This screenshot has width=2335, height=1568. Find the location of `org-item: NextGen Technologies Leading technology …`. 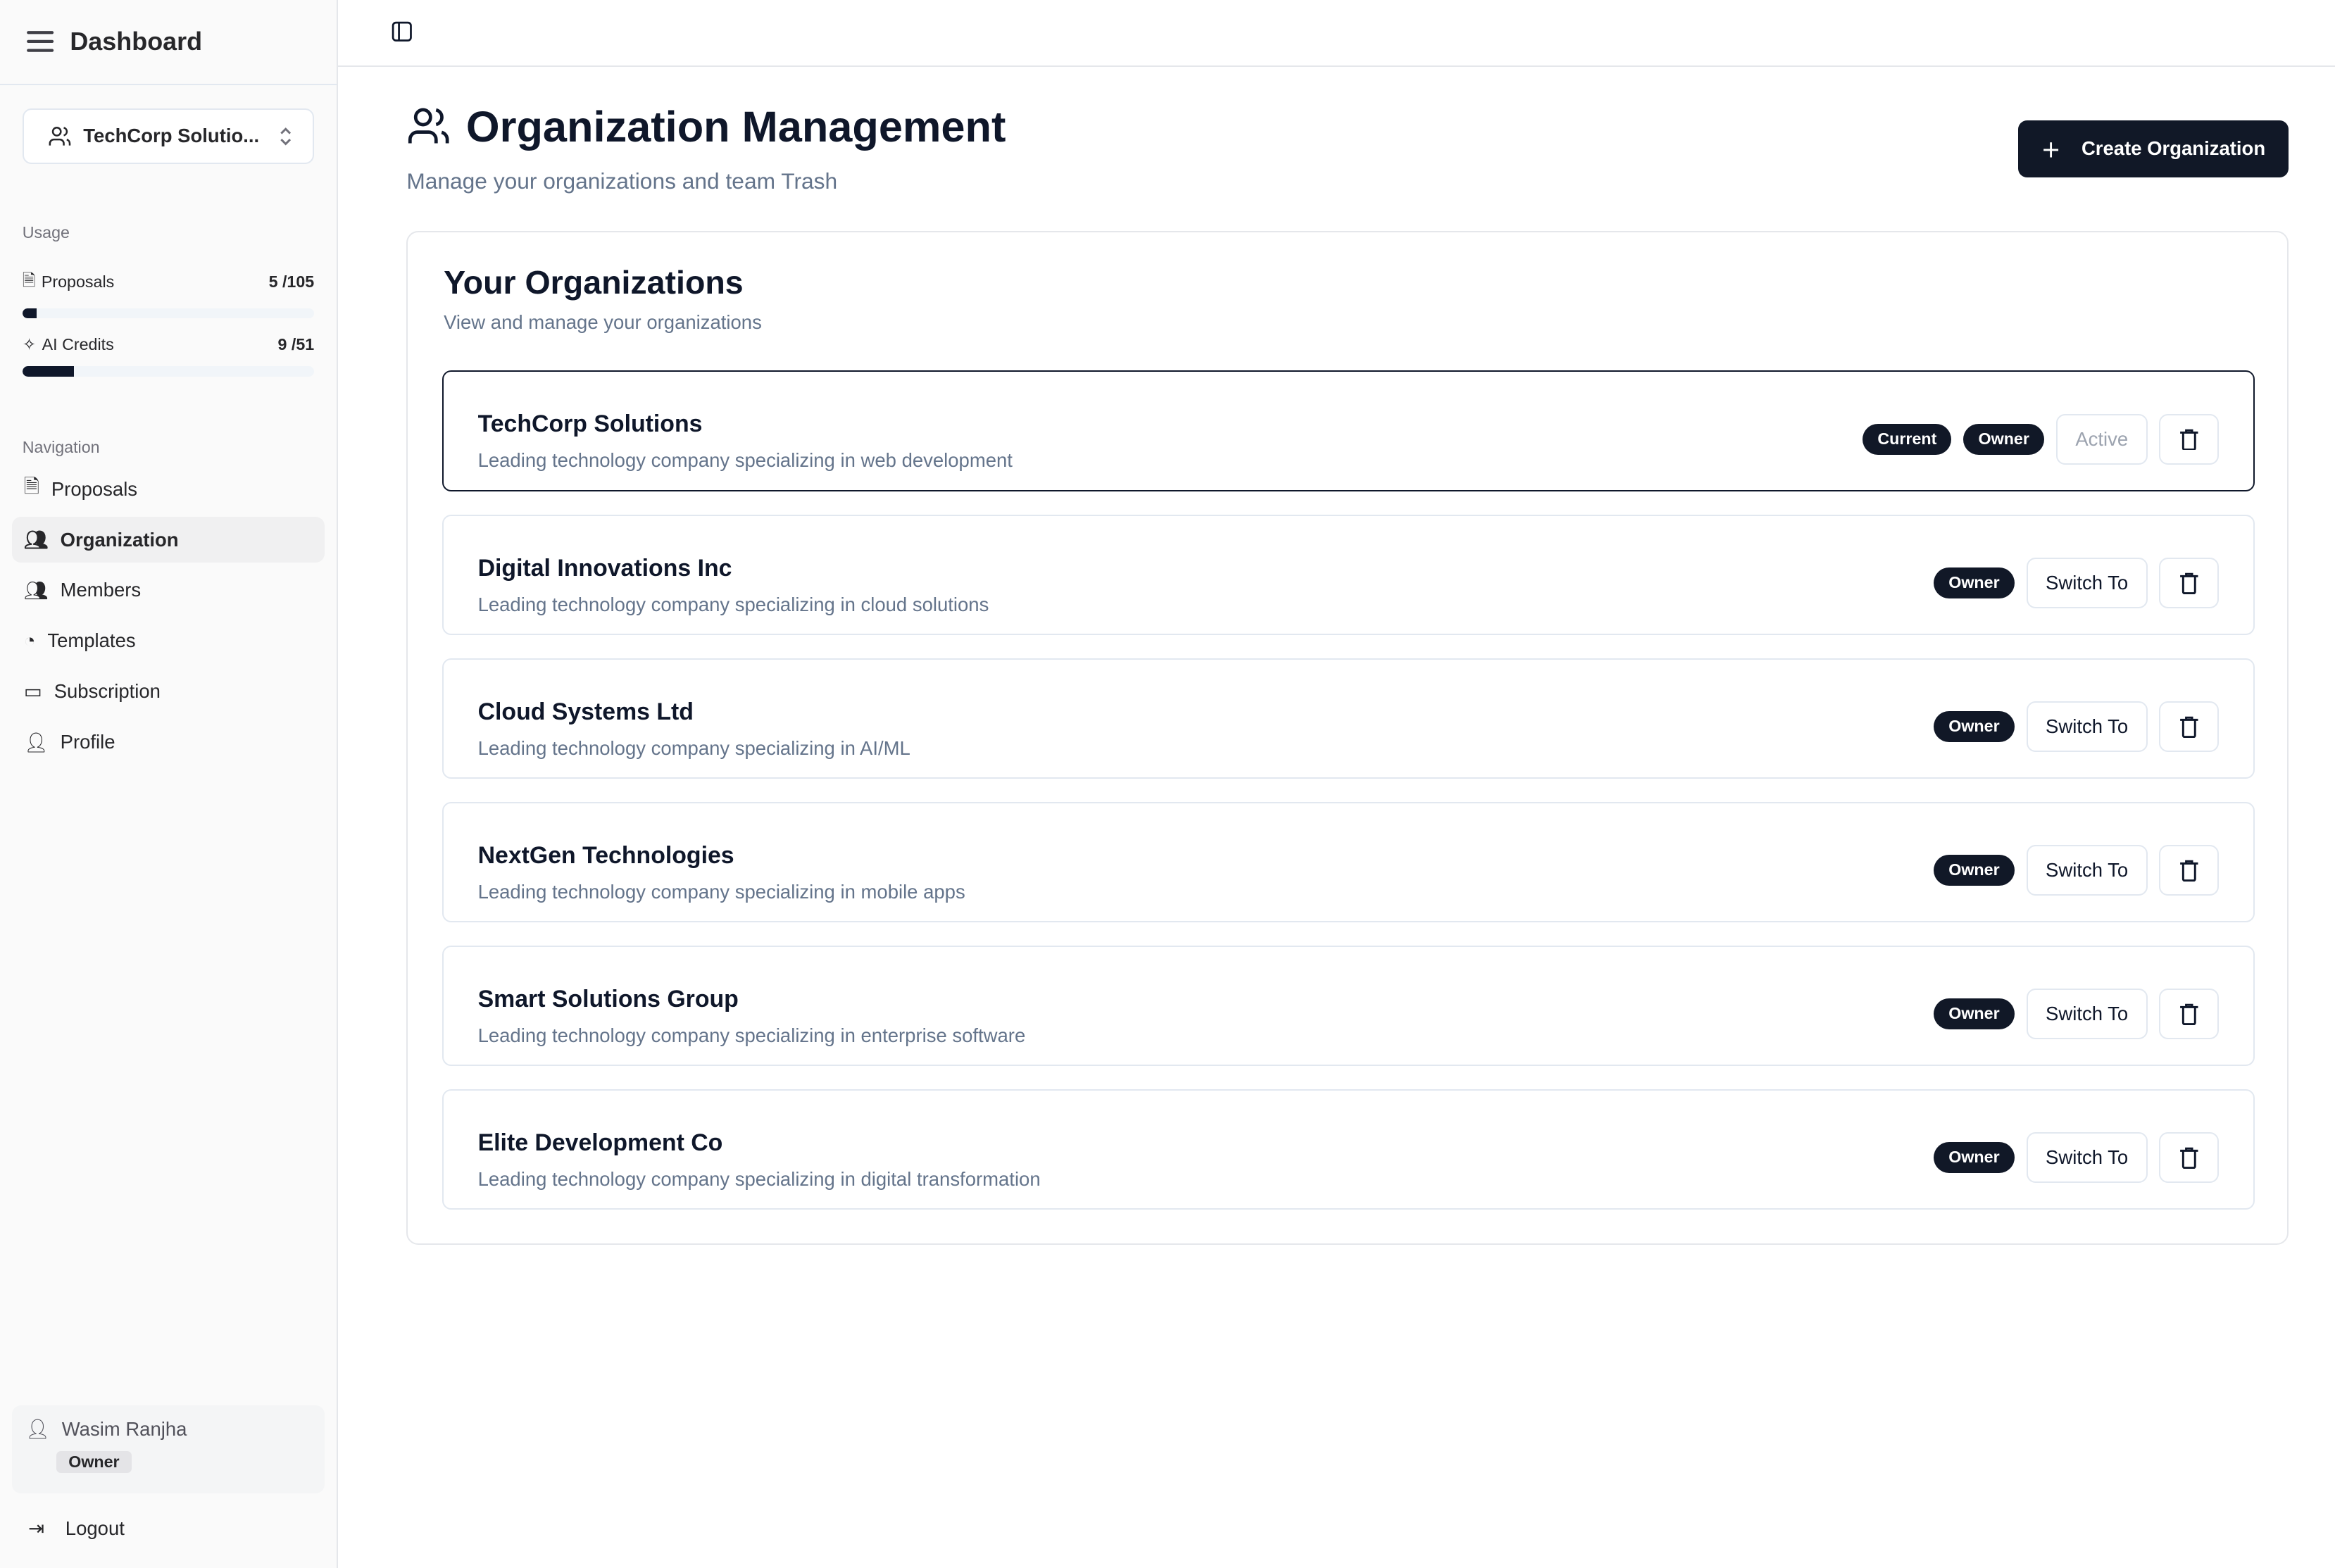

org-item: NextGen Technologies Leading technology … is located at coordinates (1348, 861).